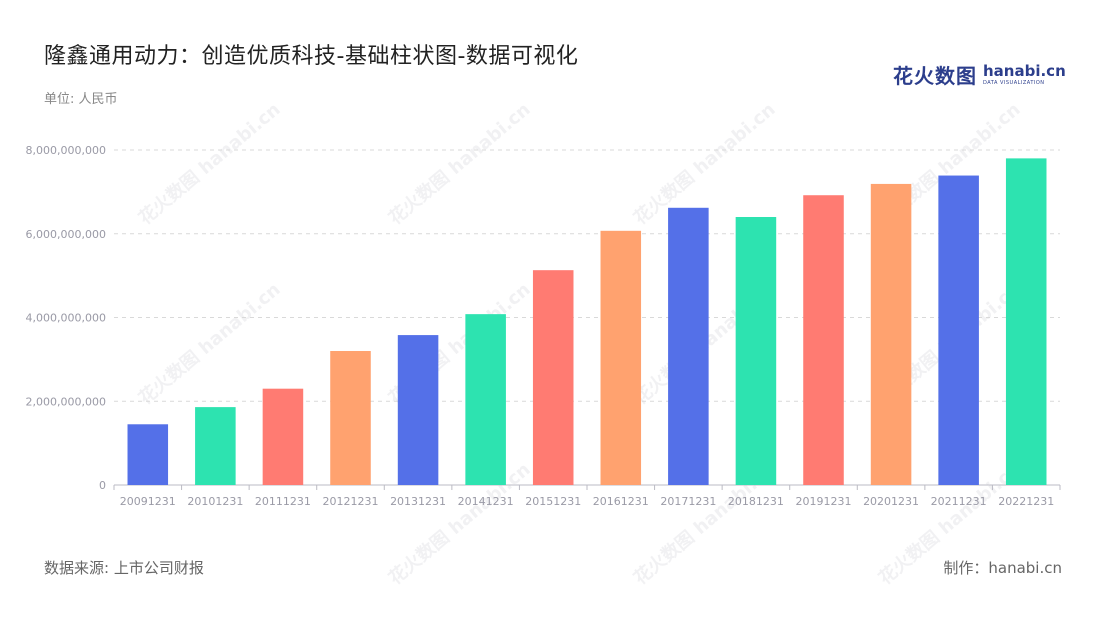 Image resolution: width=1100 pixels, height=620 pixels. I want to click on y-tick-label: 0, so click(102, 485).